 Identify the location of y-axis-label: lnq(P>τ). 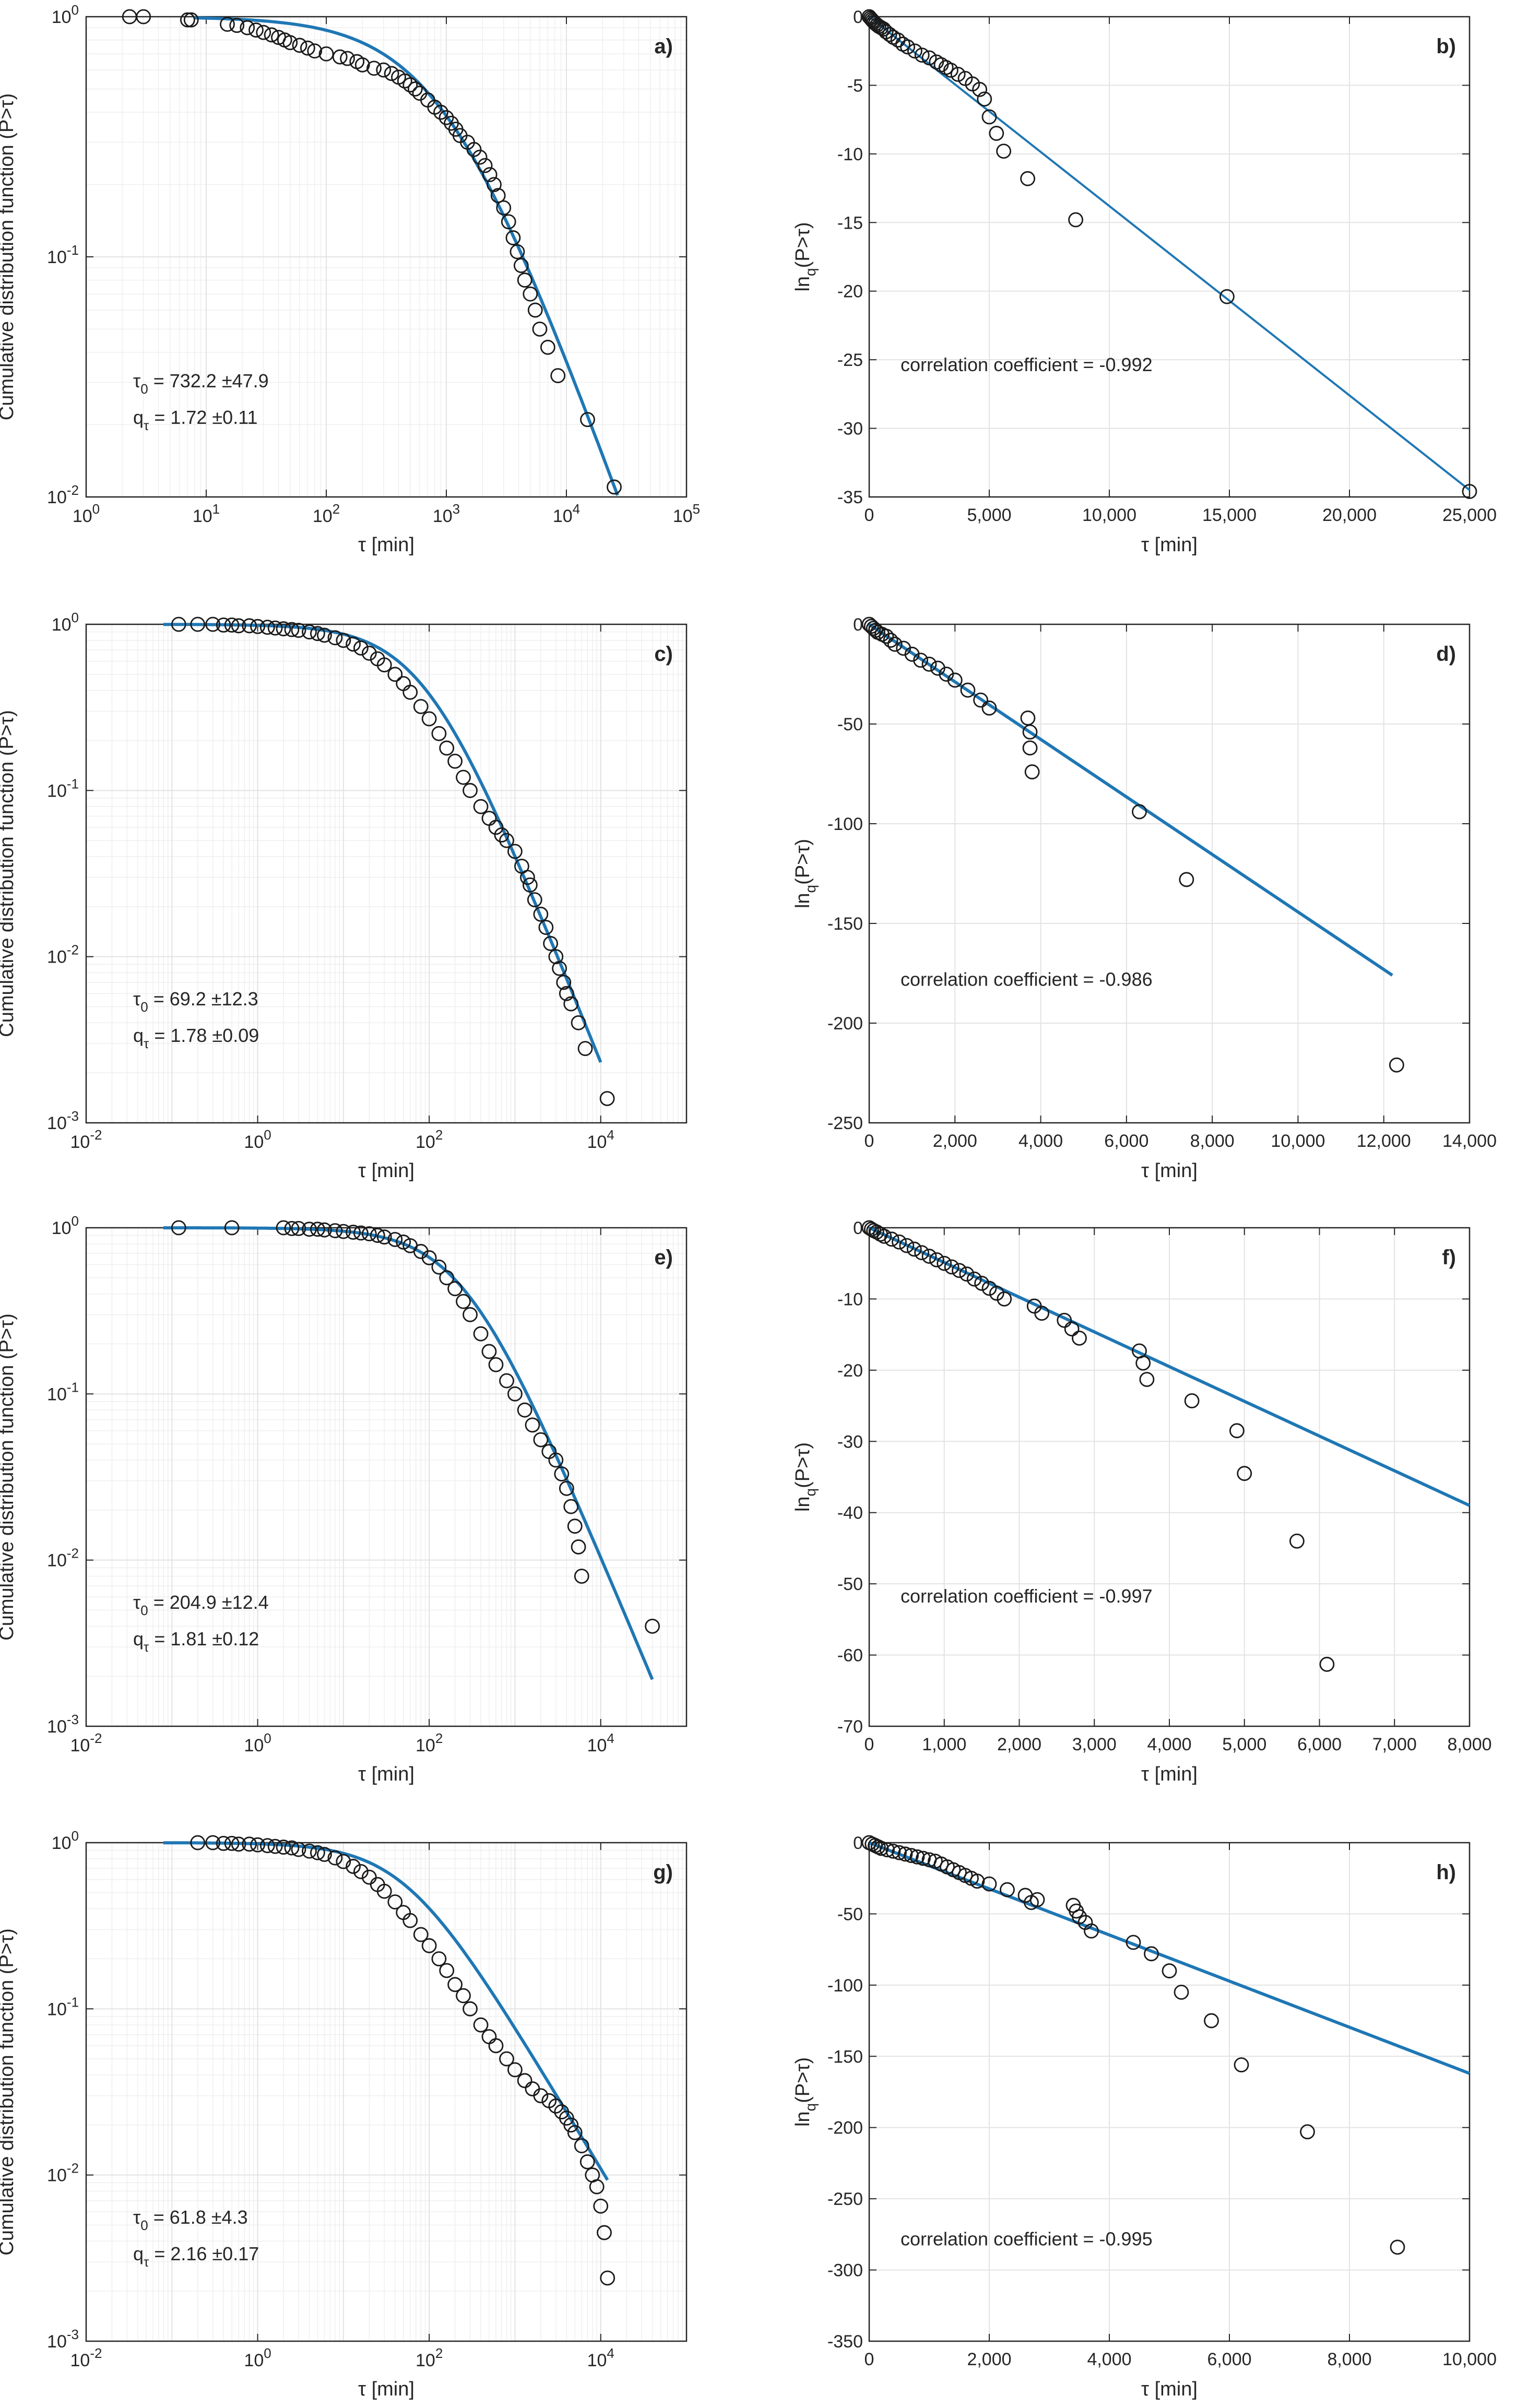
(805, 256).